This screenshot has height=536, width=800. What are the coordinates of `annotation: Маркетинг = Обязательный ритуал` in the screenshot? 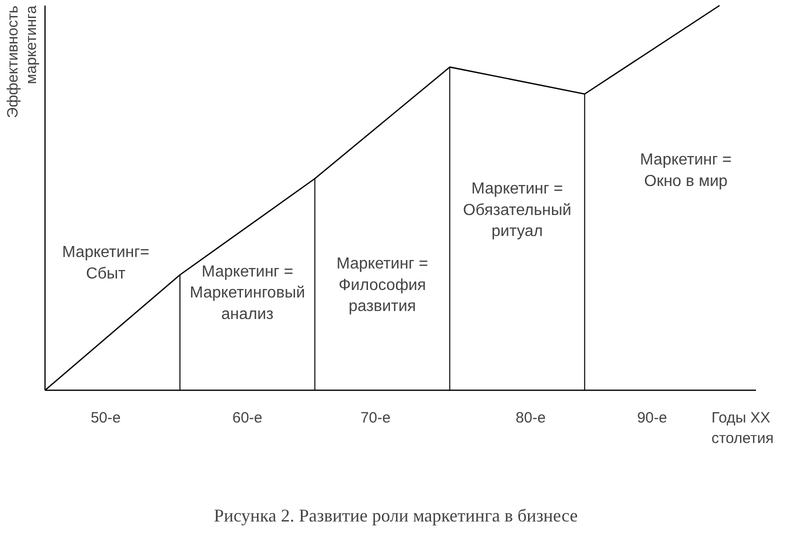 It's located at (517, 210).